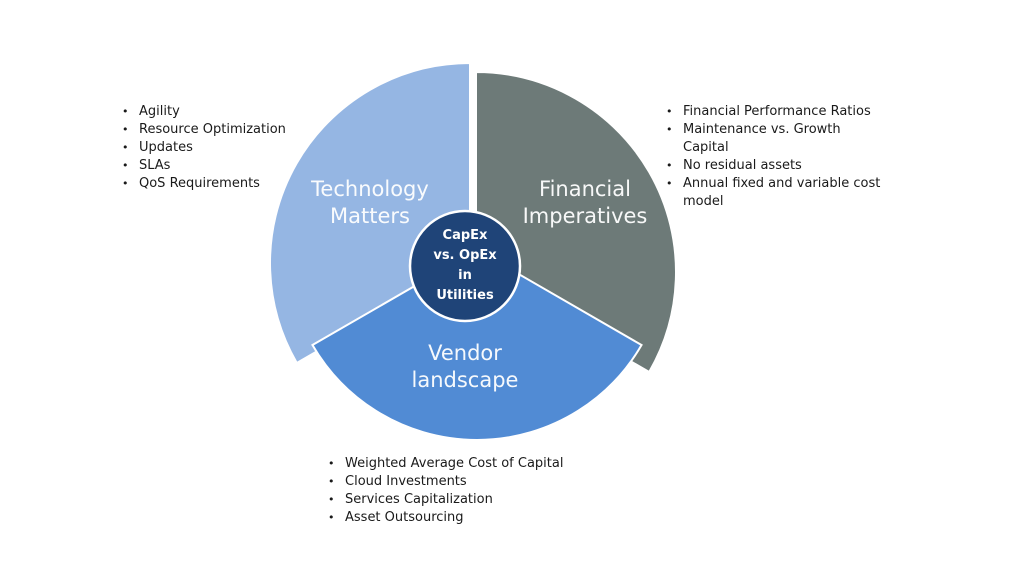 This screenshot has width=1030, height=579. I want to click on technology-label-line2: Matters, so click(370, 216).